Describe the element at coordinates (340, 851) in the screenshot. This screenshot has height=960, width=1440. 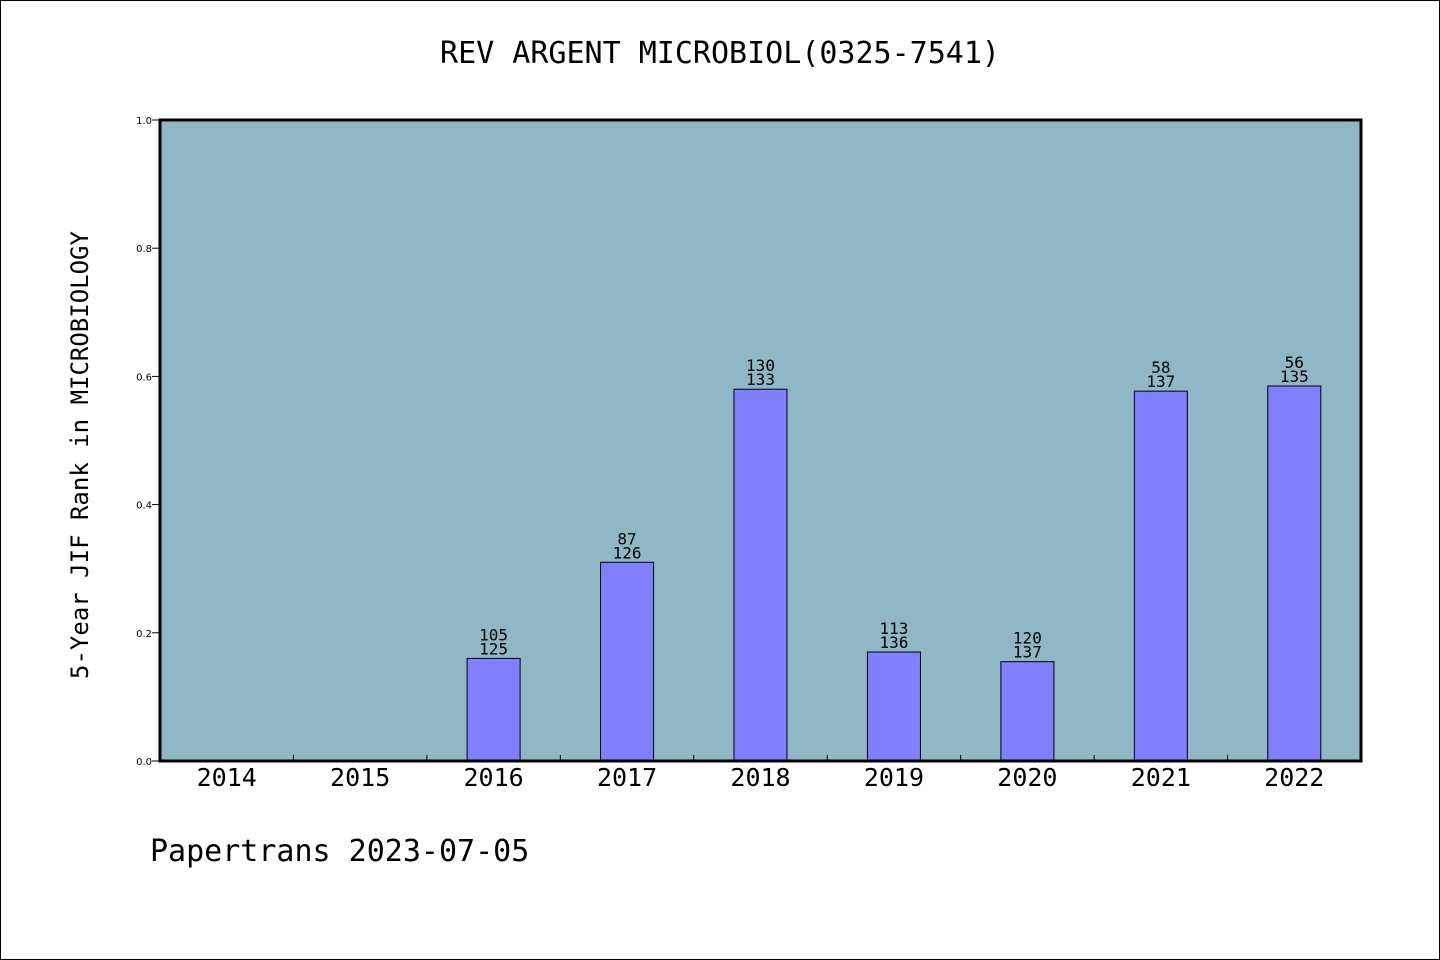
I see `footer-text: Papertrans 2023-07-05` at that location.